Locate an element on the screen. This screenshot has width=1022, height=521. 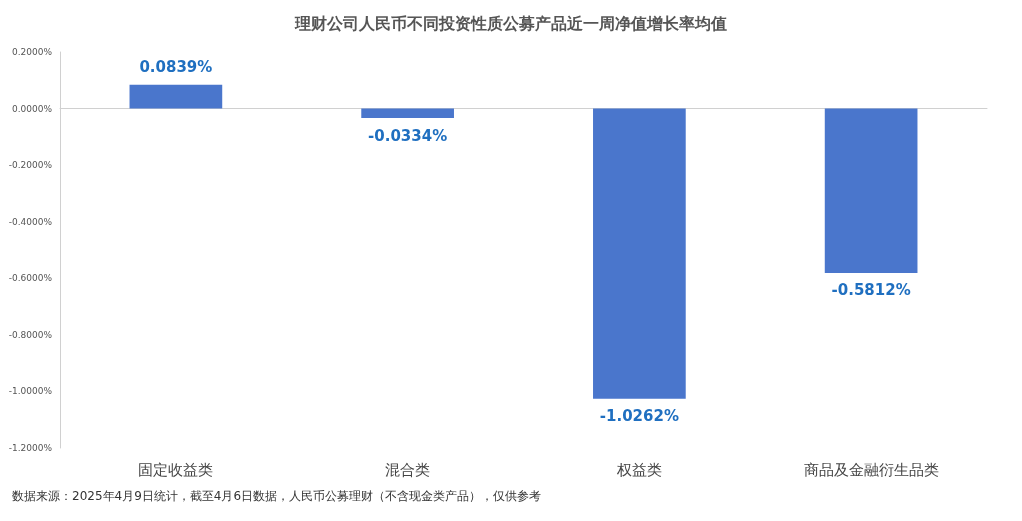
chart-title: 理财公司人民币不同投资性质公募产品近一周净值增长率均值 is located at coordinates (510, 23).